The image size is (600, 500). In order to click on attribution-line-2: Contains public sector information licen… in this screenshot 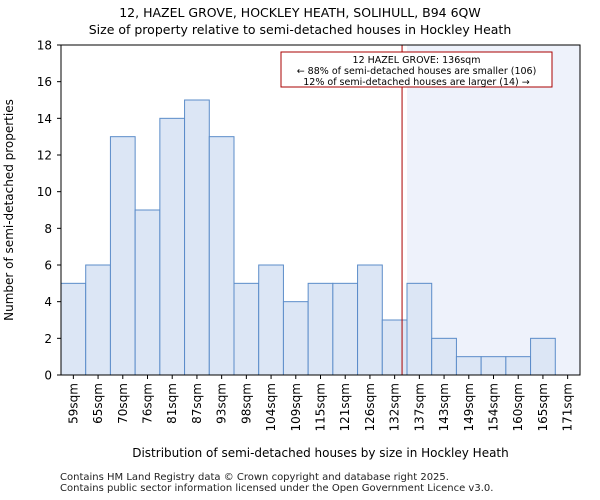, I will do `click(277, 488)`.